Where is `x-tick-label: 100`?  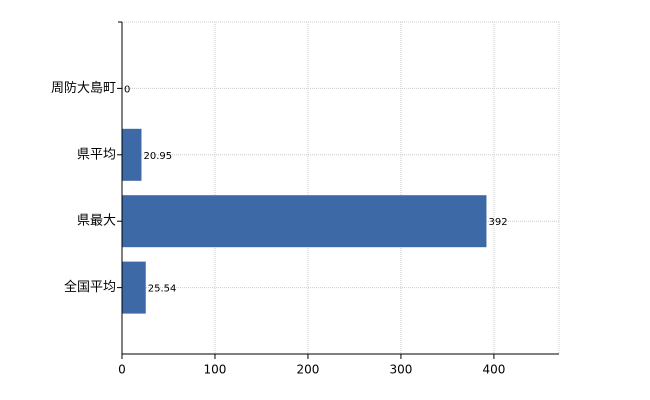 x-tick-label: 100 is located at coordinates (215, 370).